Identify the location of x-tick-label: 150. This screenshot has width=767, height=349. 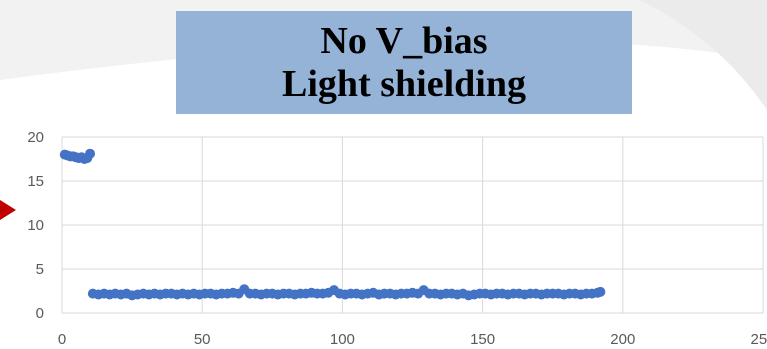
(482, 339).